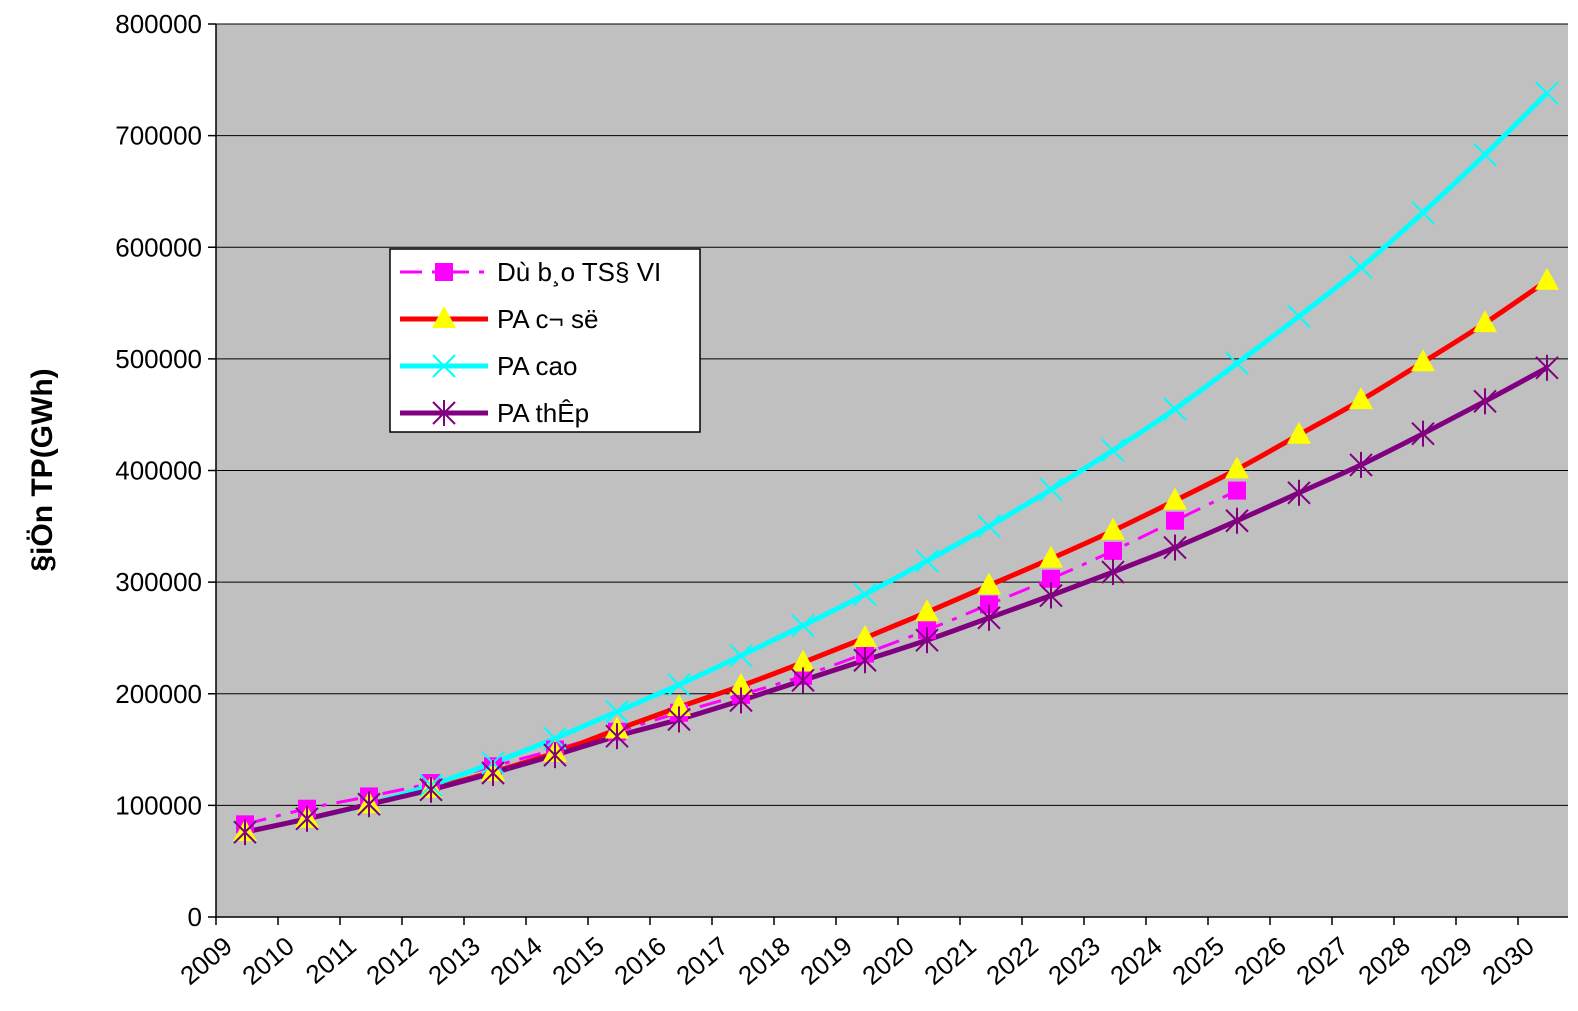 The image size is (1578, 1011). I want to click on series-2-point-16-stroke-b, so click(1237, 363).